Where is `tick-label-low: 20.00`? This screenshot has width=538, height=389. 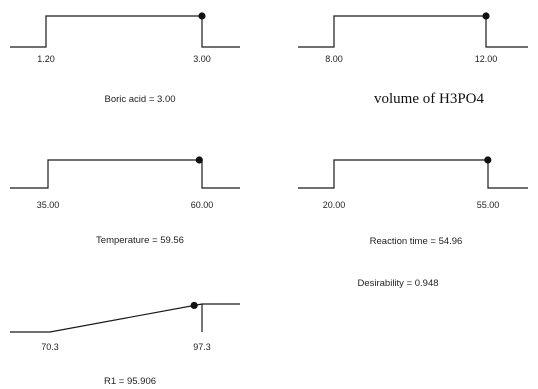
tick-label-low: 20.00 is located at coordinates (334, 205).